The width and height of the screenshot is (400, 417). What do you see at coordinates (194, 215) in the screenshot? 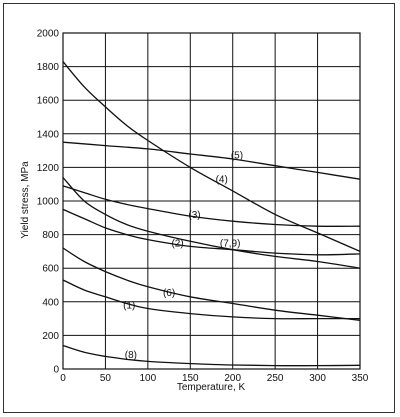
I see `curve-label-3: (3)` at bounding box center [194, 215].